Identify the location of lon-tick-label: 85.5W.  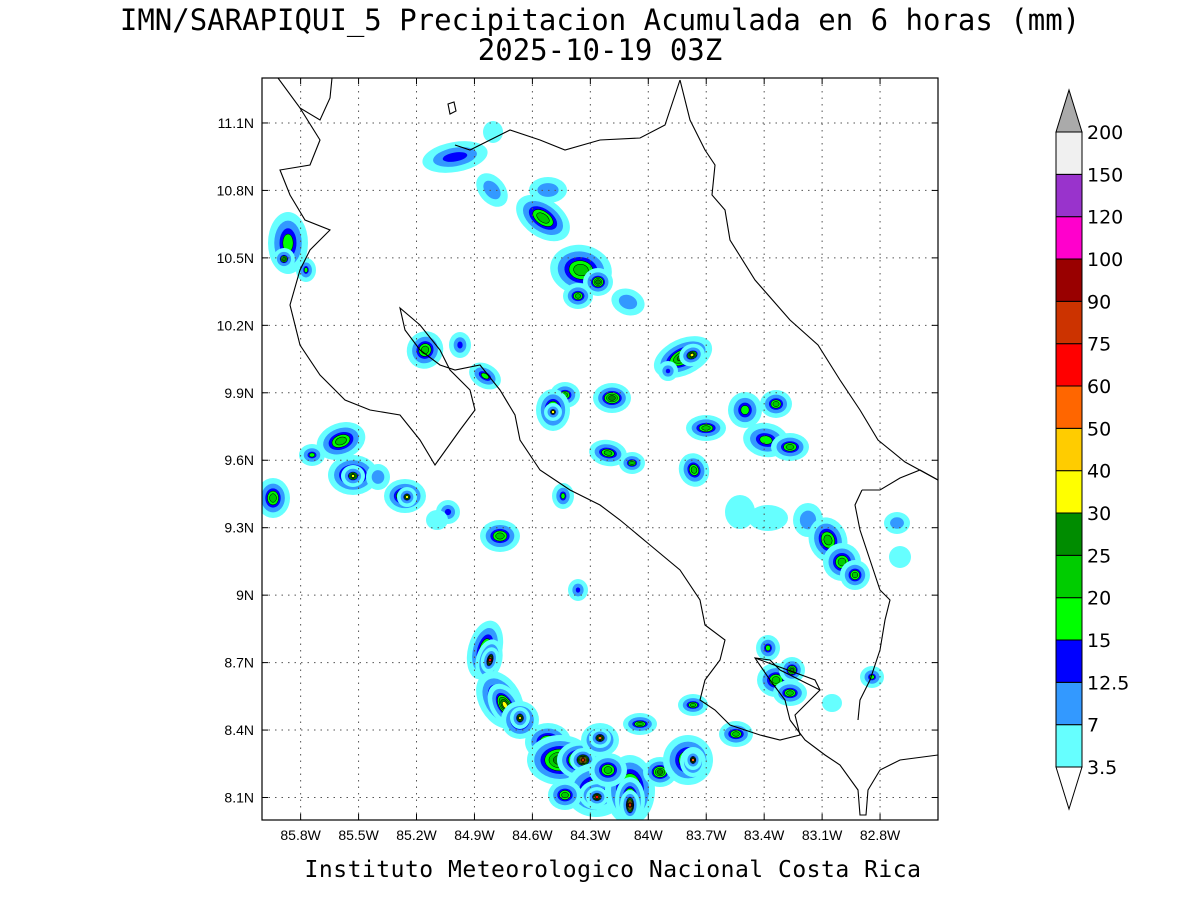
(358, 835).